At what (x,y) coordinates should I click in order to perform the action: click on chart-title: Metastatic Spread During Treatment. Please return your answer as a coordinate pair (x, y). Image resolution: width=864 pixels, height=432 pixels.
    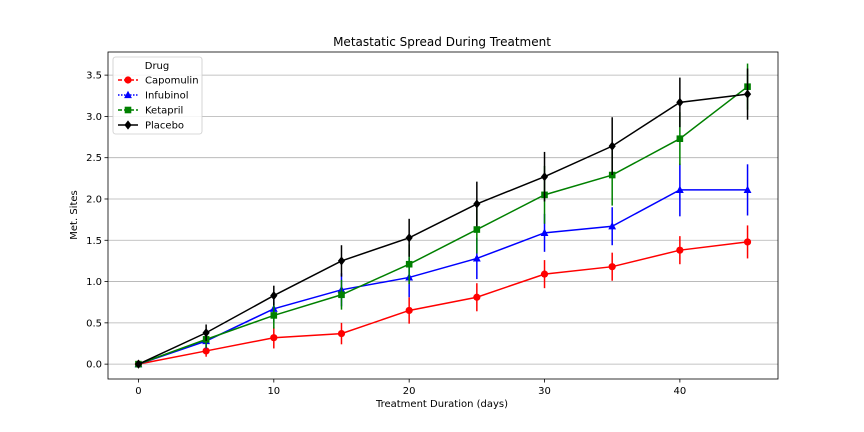
    Looking at the image, I should click on (442, 42).